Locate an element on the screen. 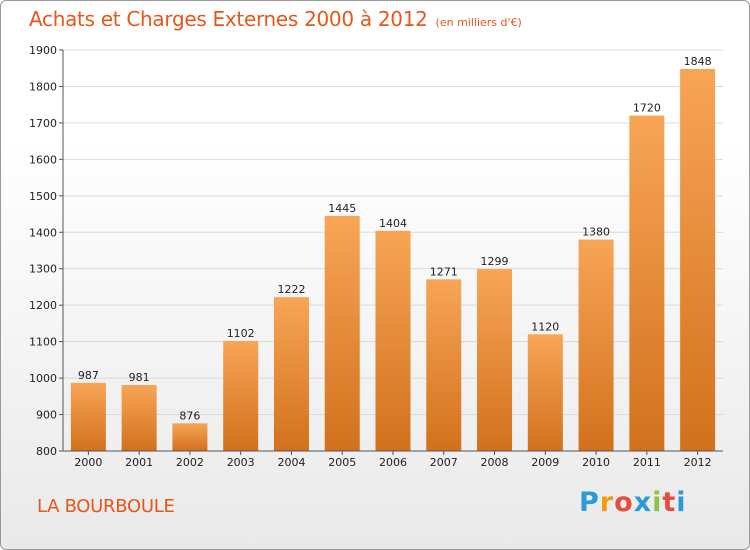 The width and height of the screenshot is (750, 550). y-tick-label: 1300 is located at coordinates (43, 269).